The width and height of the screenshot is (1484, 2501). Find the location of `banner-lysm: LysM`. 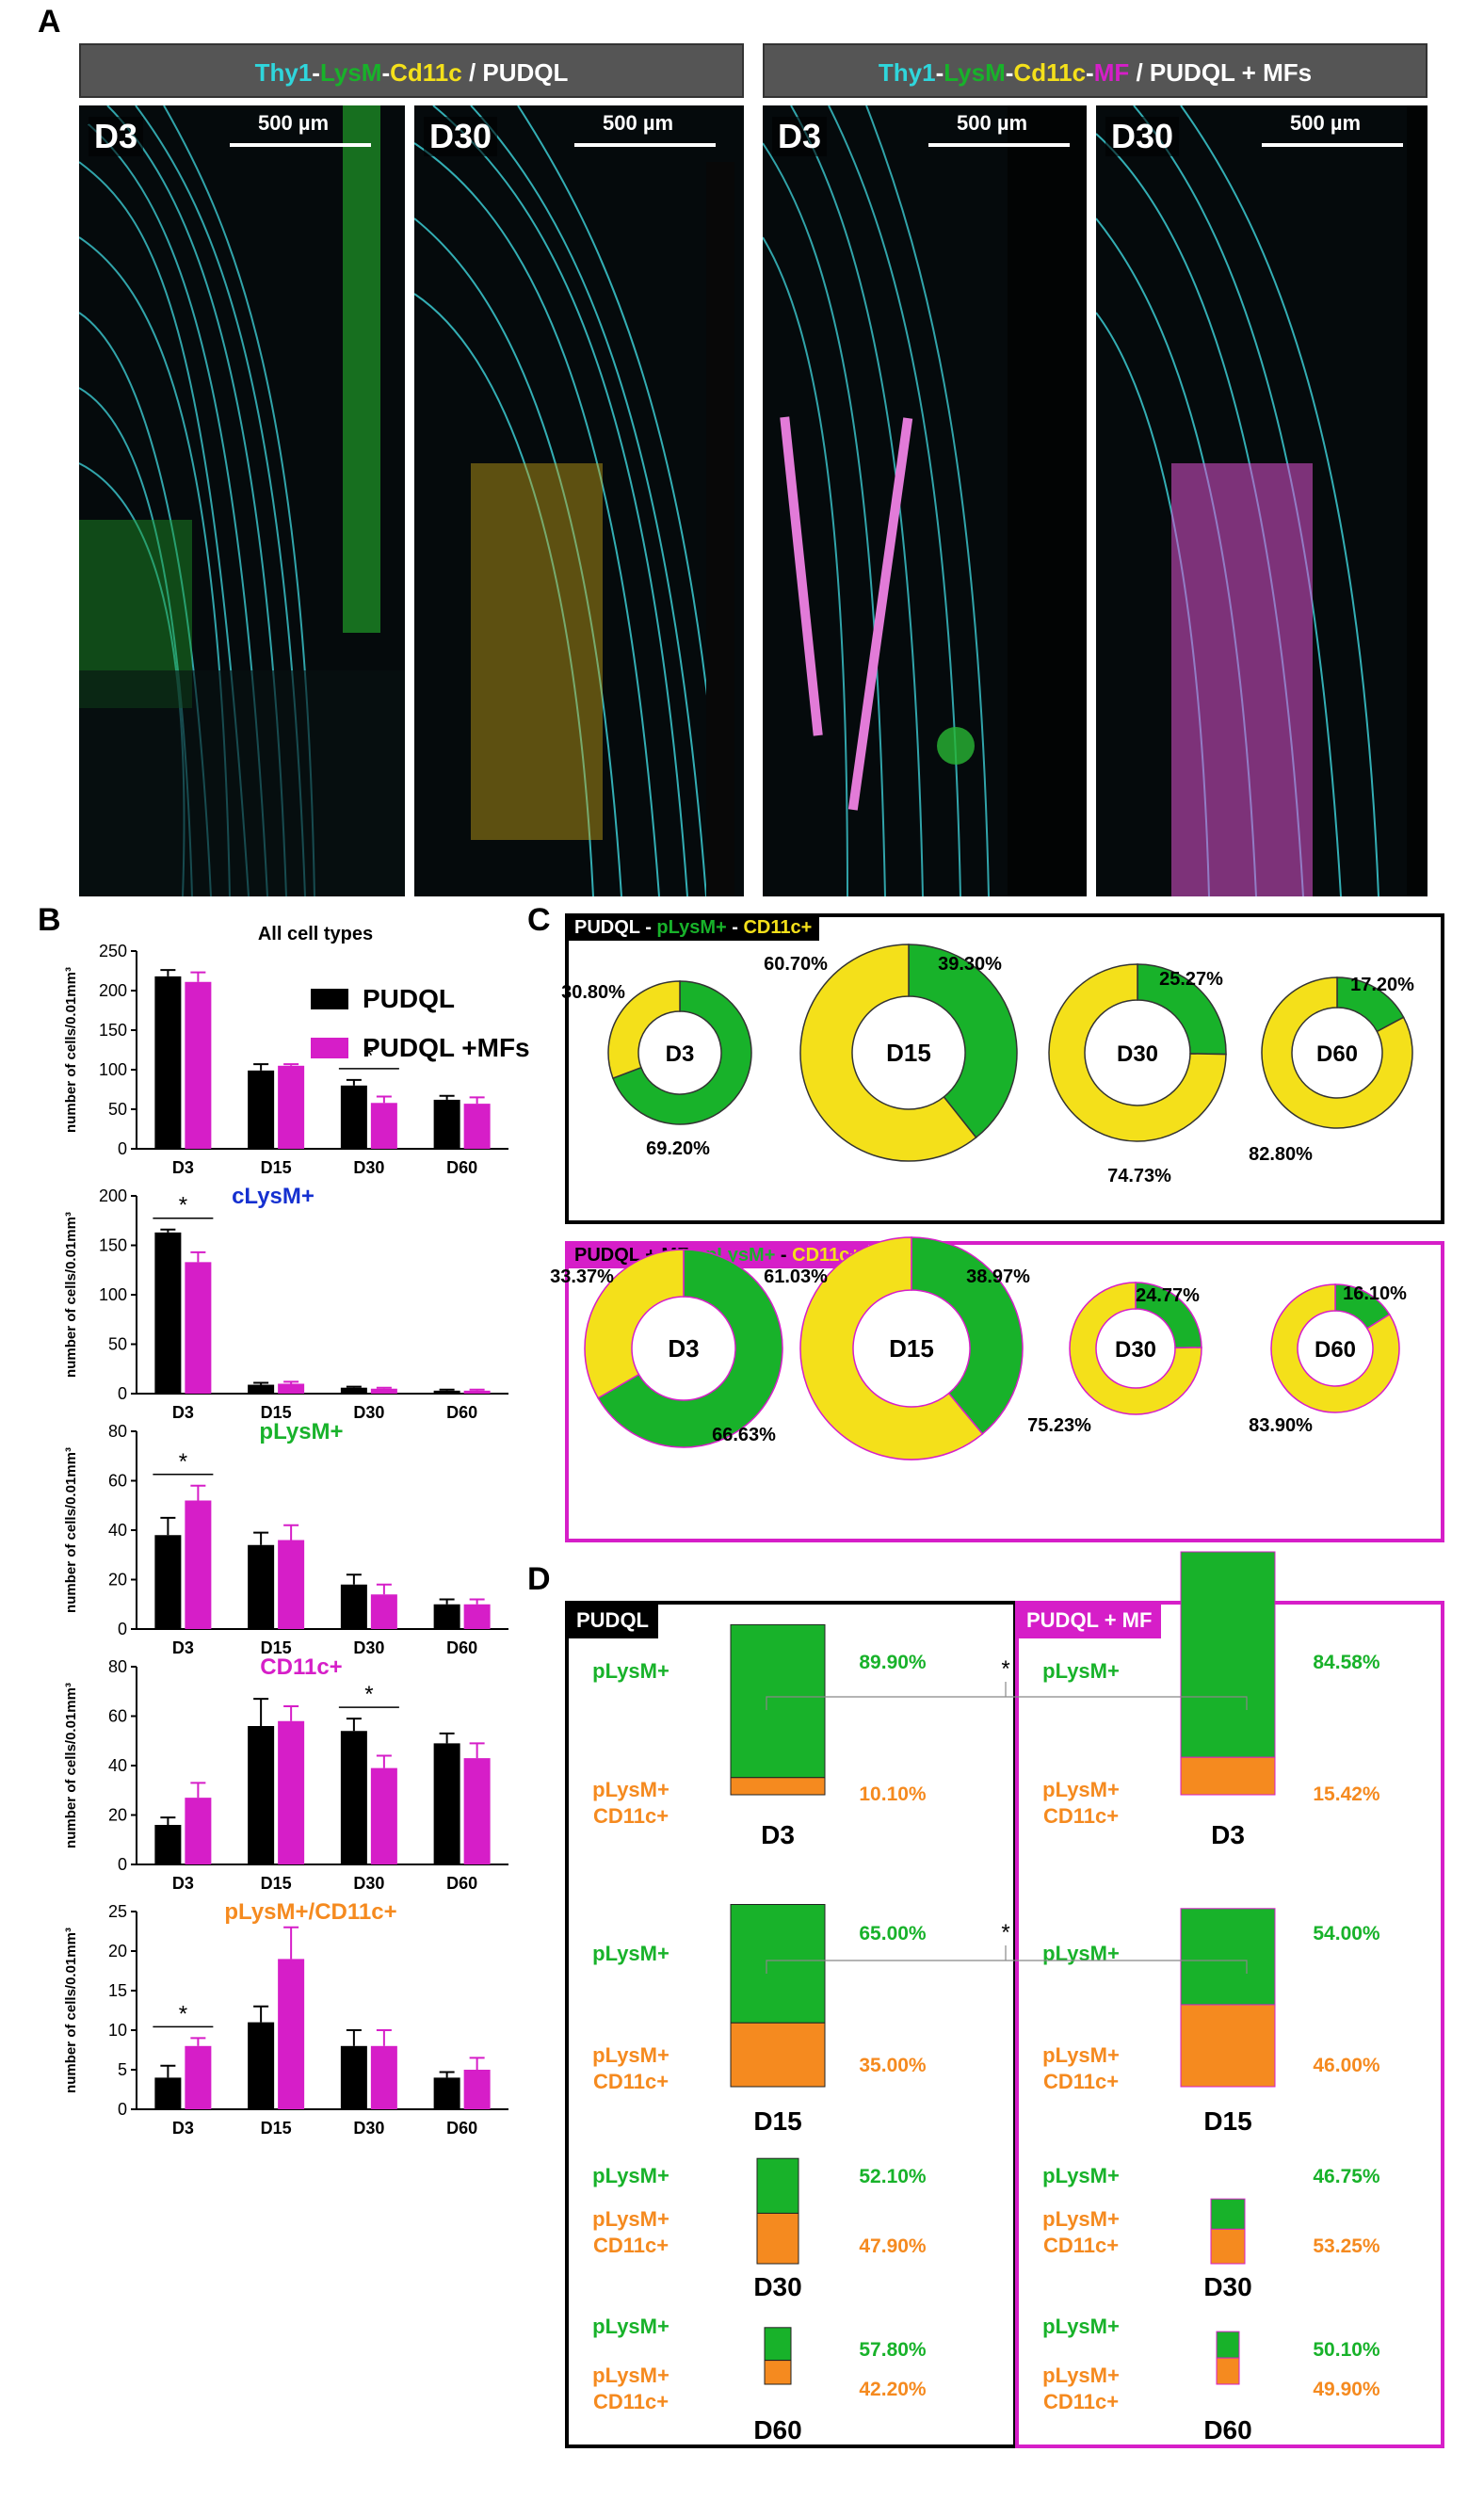

banner-lysm: LysM is located at coordinates (975, 72).